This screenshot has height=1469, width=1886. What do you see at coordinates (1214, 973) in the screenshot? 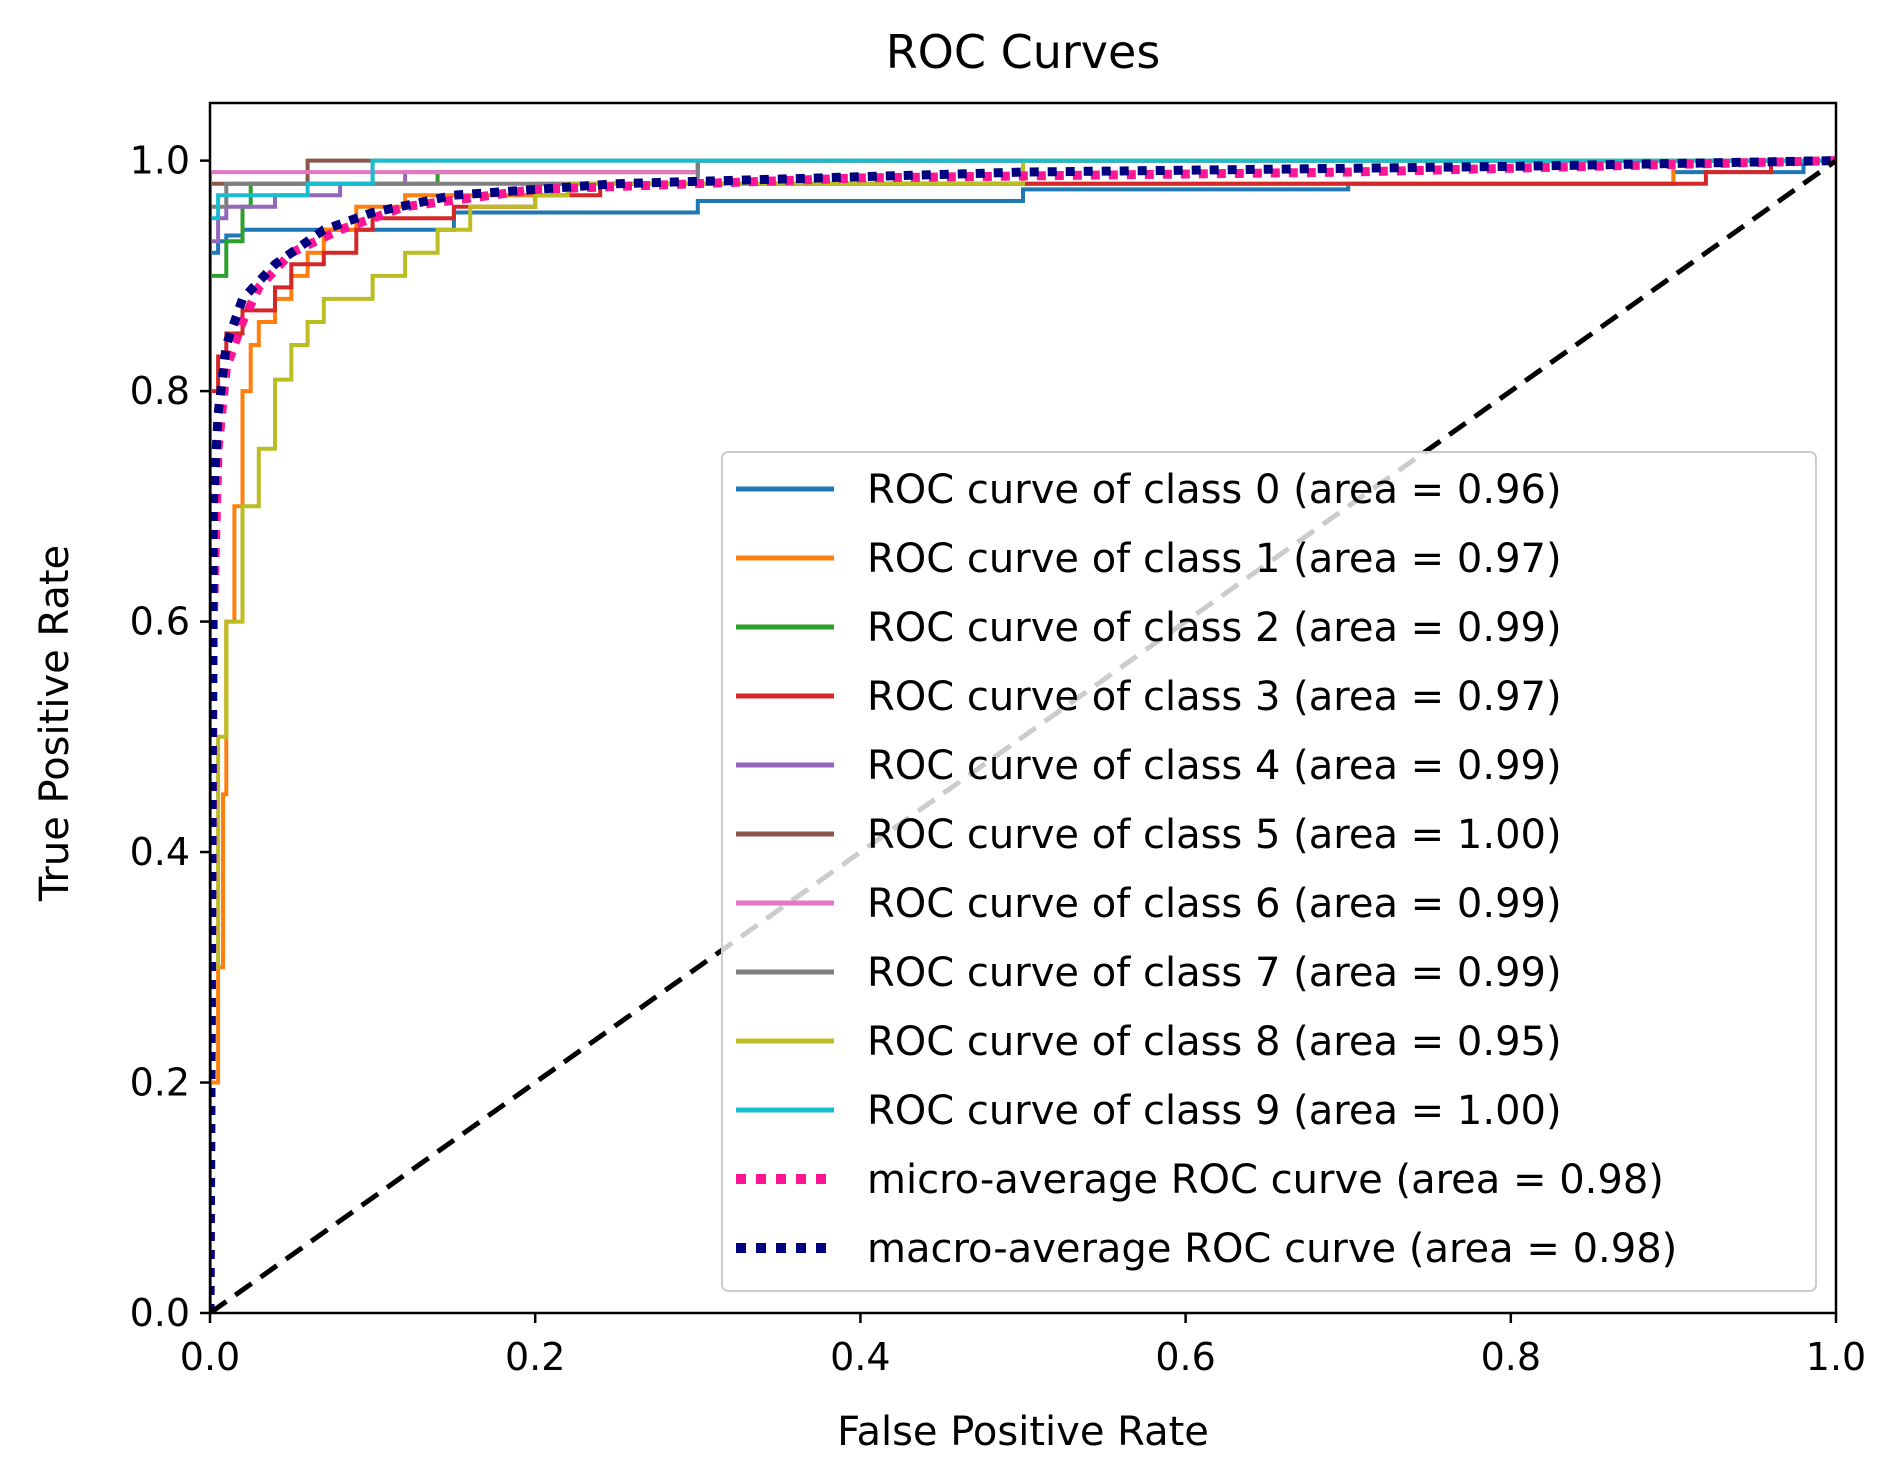
I see `legend-label: ROC curve of class 7 (area = 0.99)` at bounding box center [1214, 973].